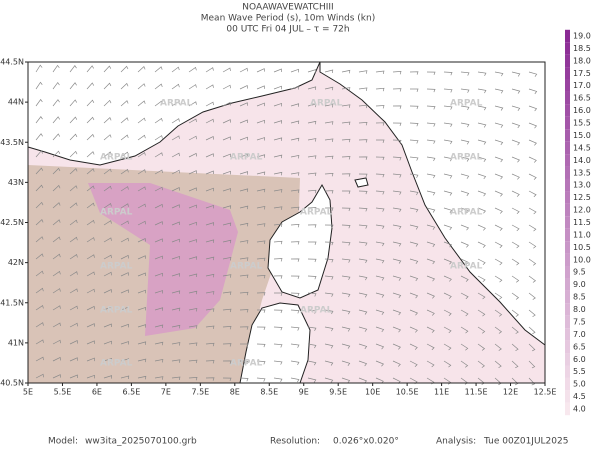 The image size is (600, 454). Describe the element at coordinates (466, 158) in the screenshot. I see `watermark: ARPAL` at that location.